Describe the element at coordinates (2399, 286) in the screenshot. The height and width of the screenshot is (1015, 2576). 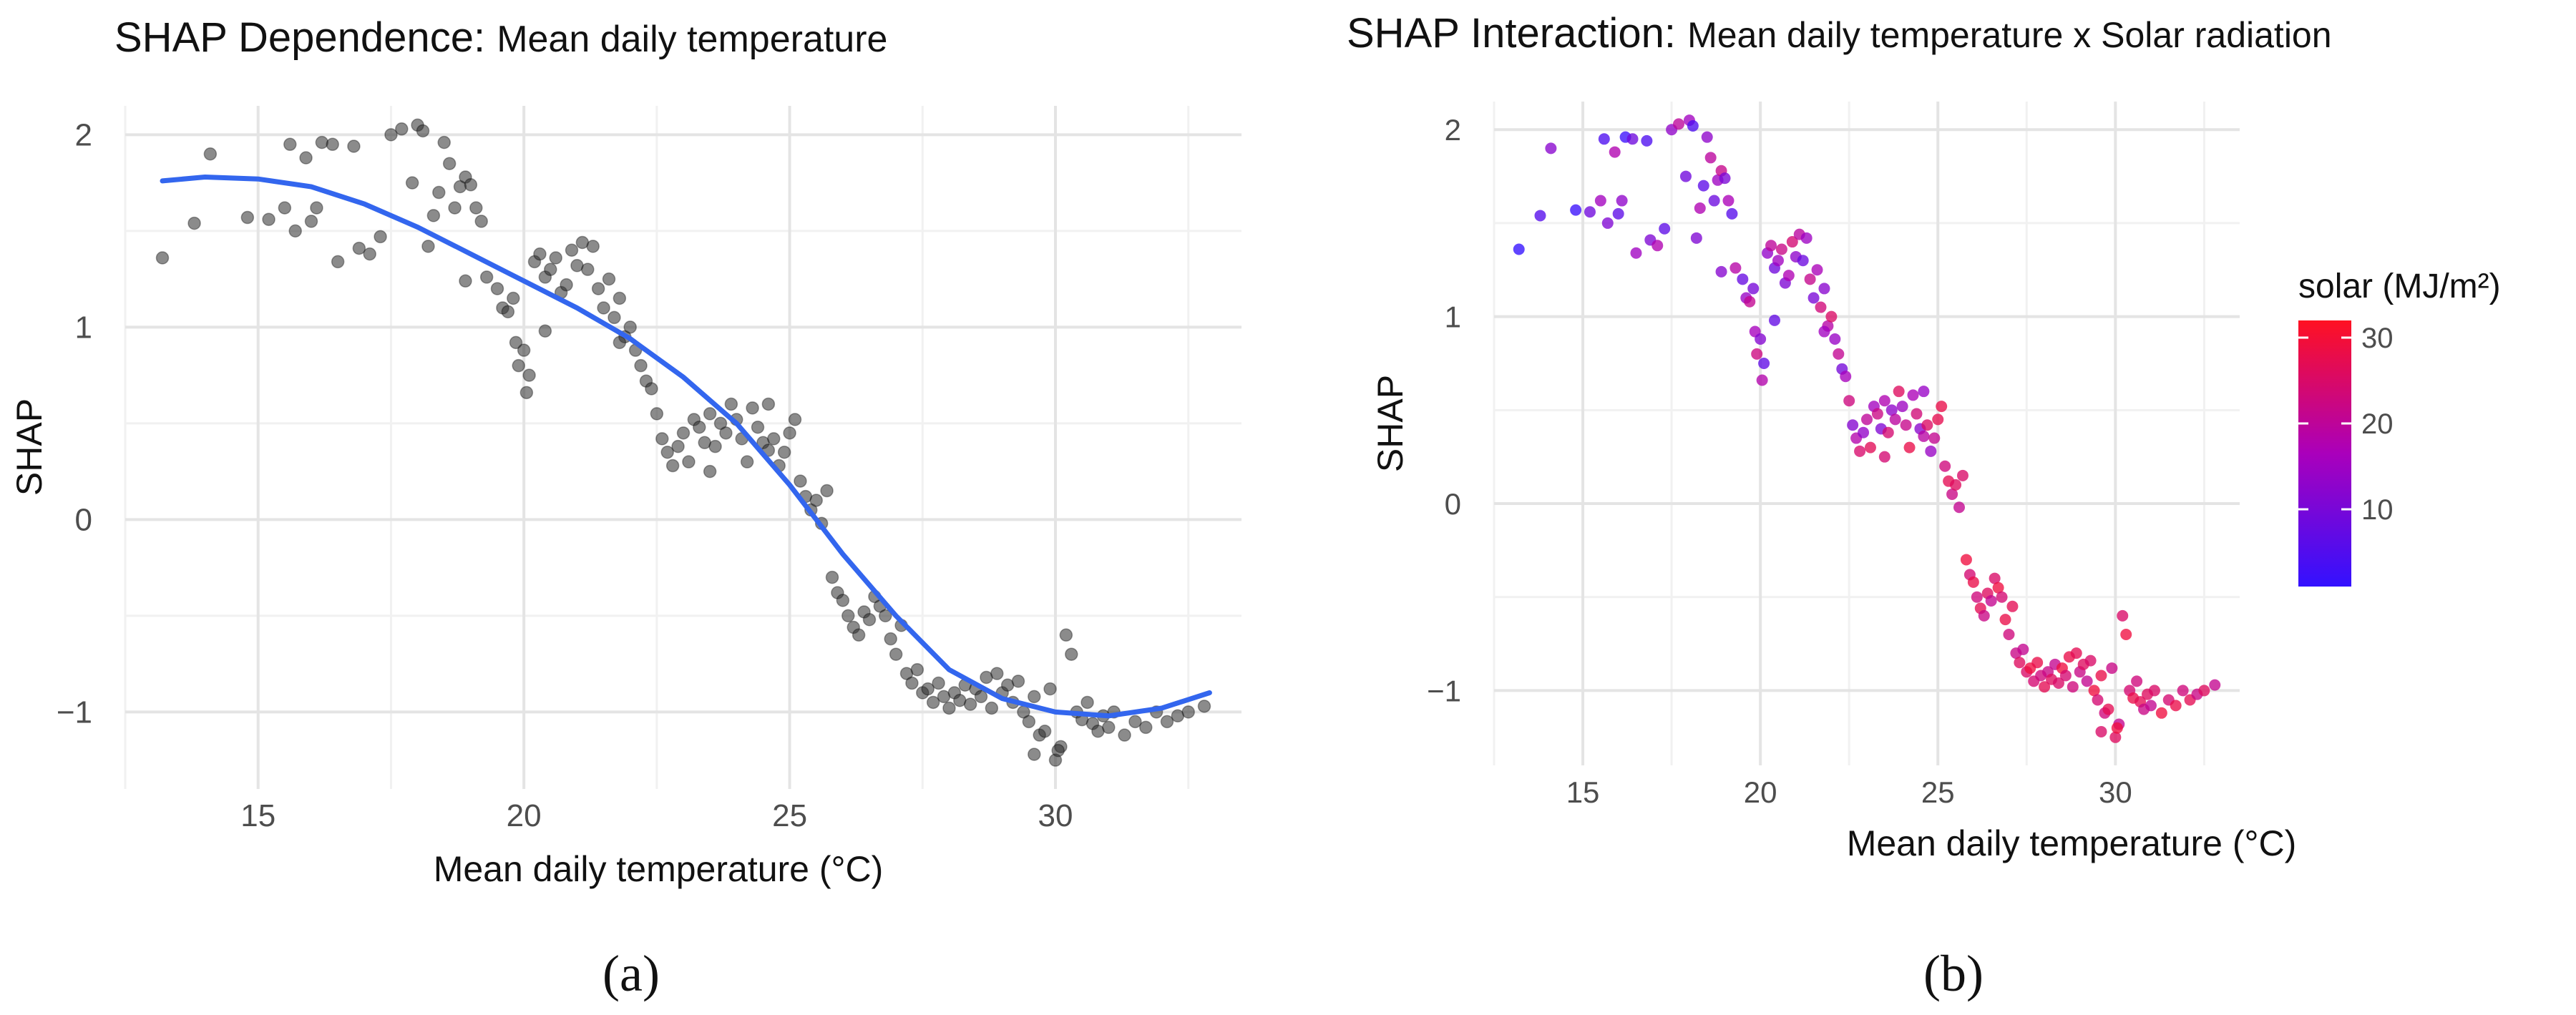
I see `solar-legend-title: solar (MJ/m²)` at that location.